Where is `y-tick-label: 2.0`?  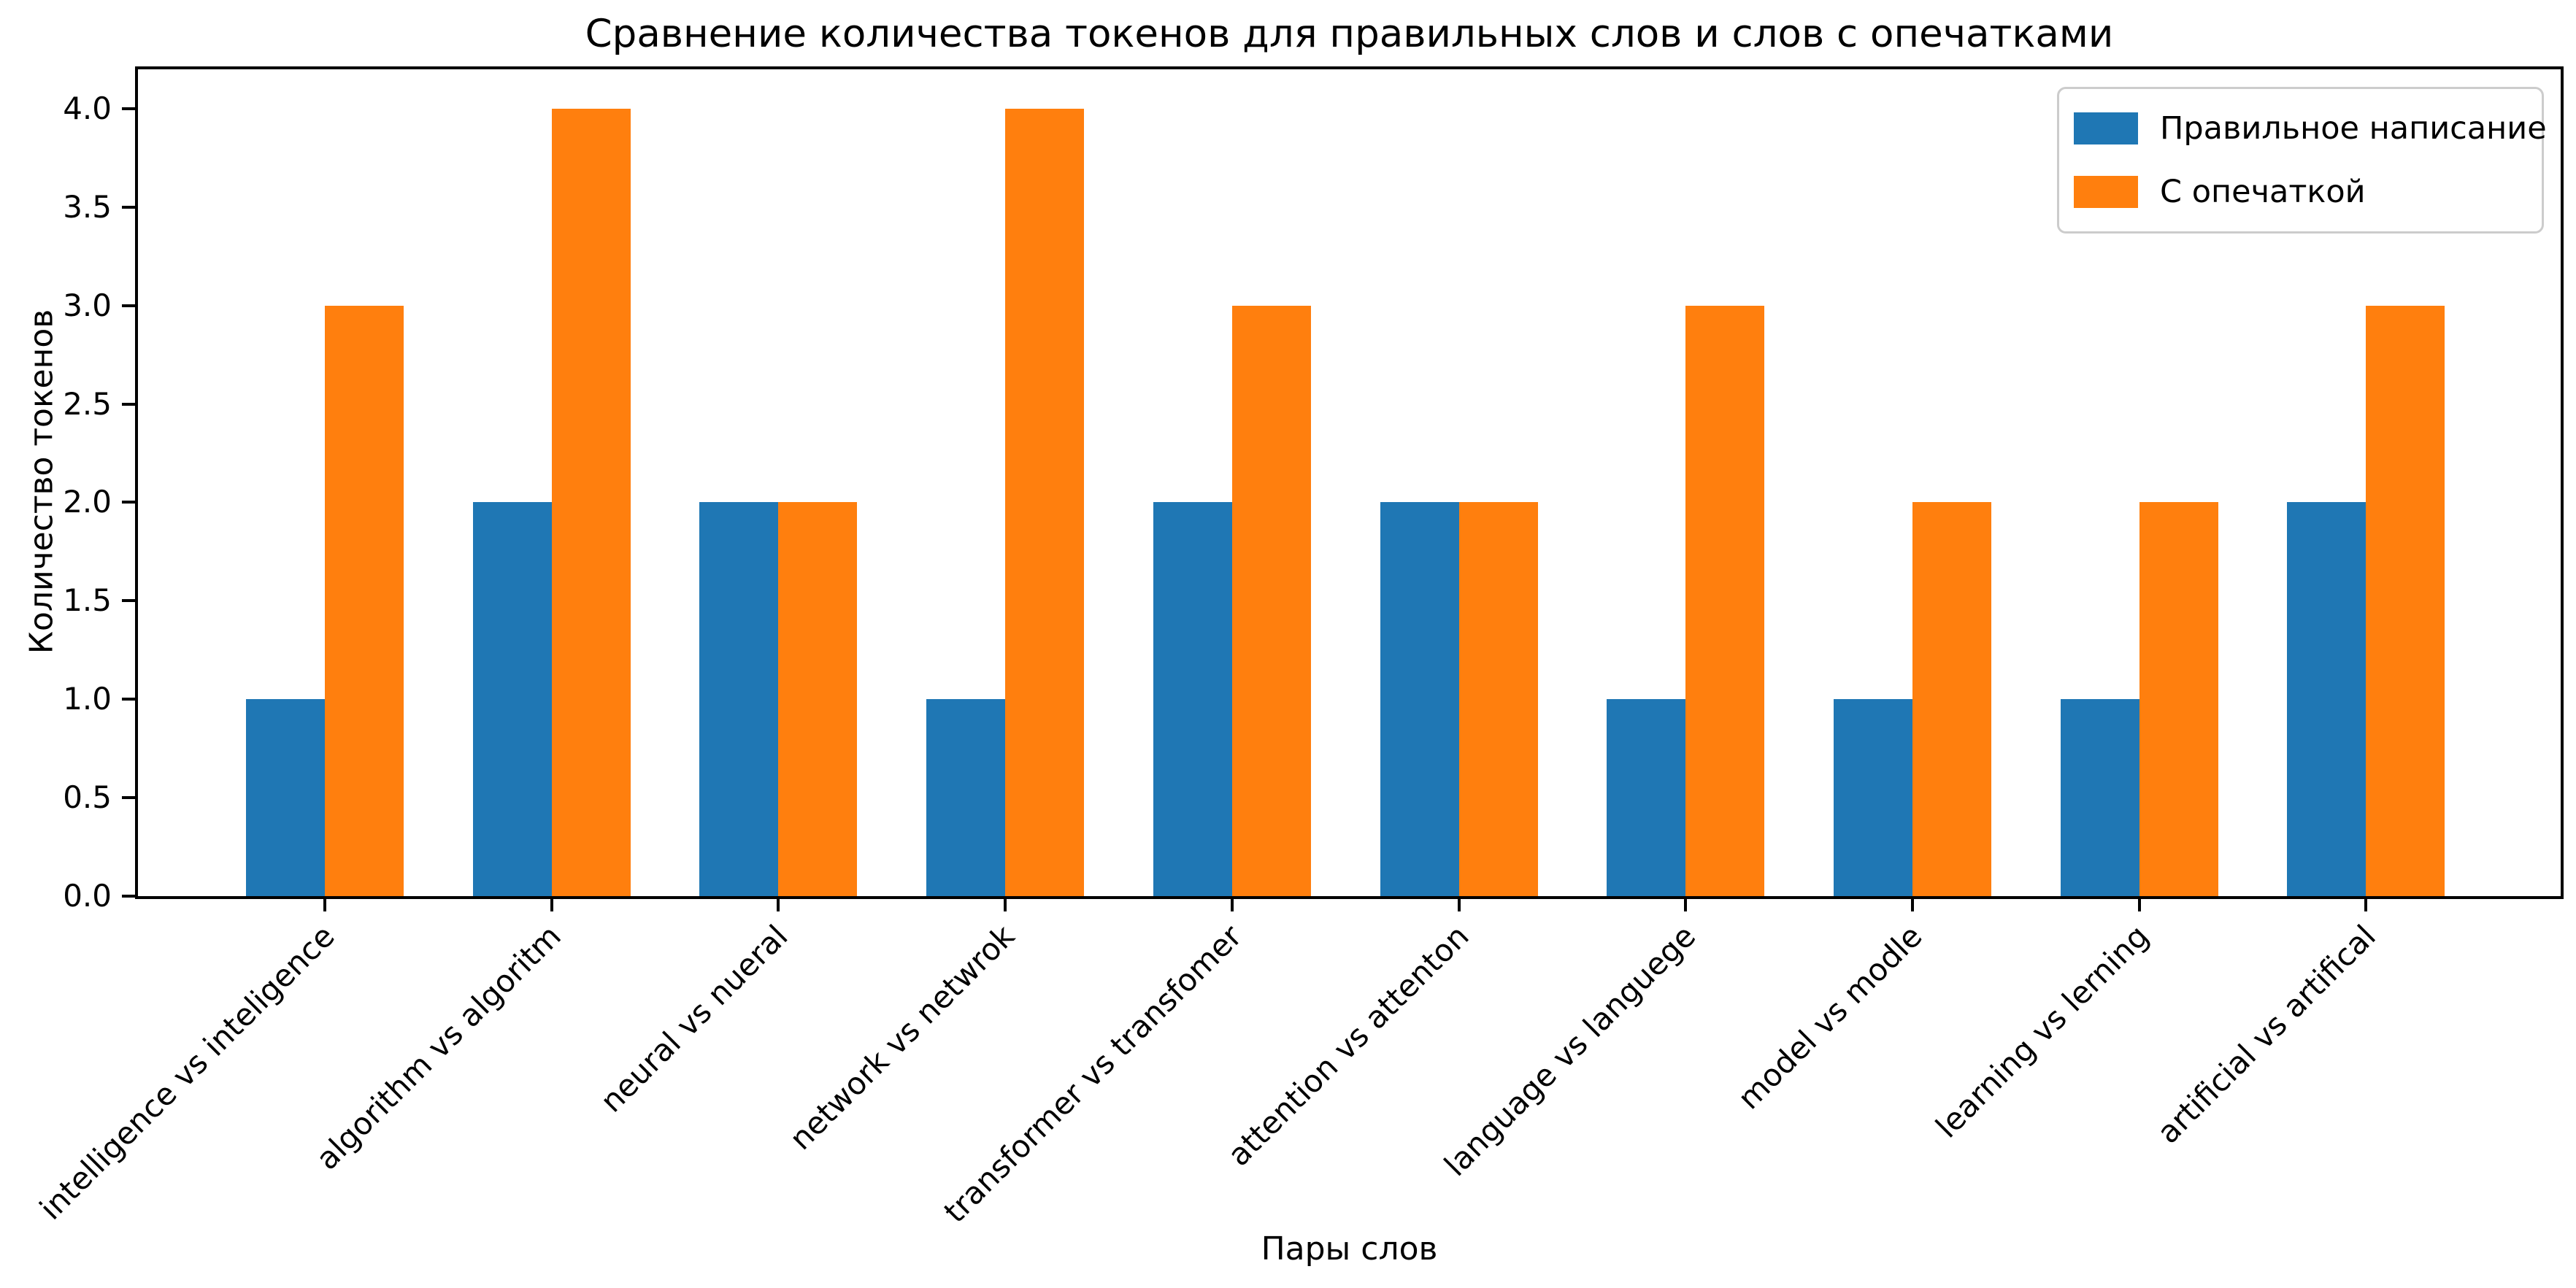 y-tick-label: 2.0 is located at coordinates (87, 502).